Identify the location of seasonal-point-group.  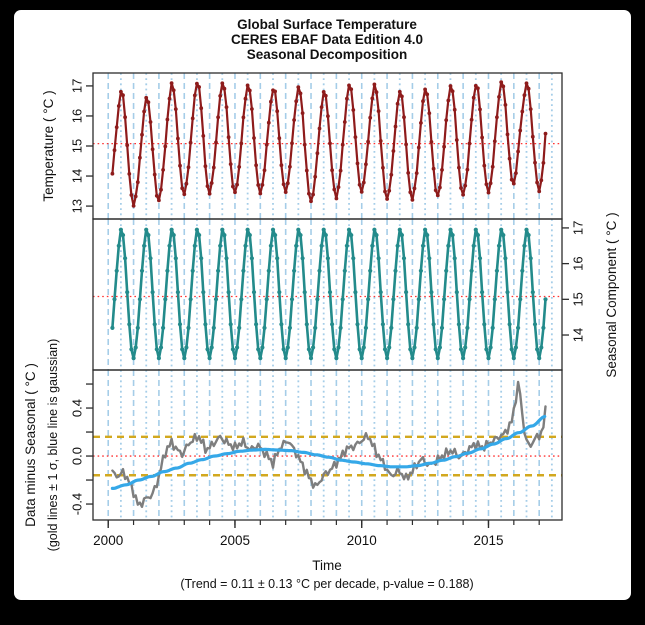
(329, 294).